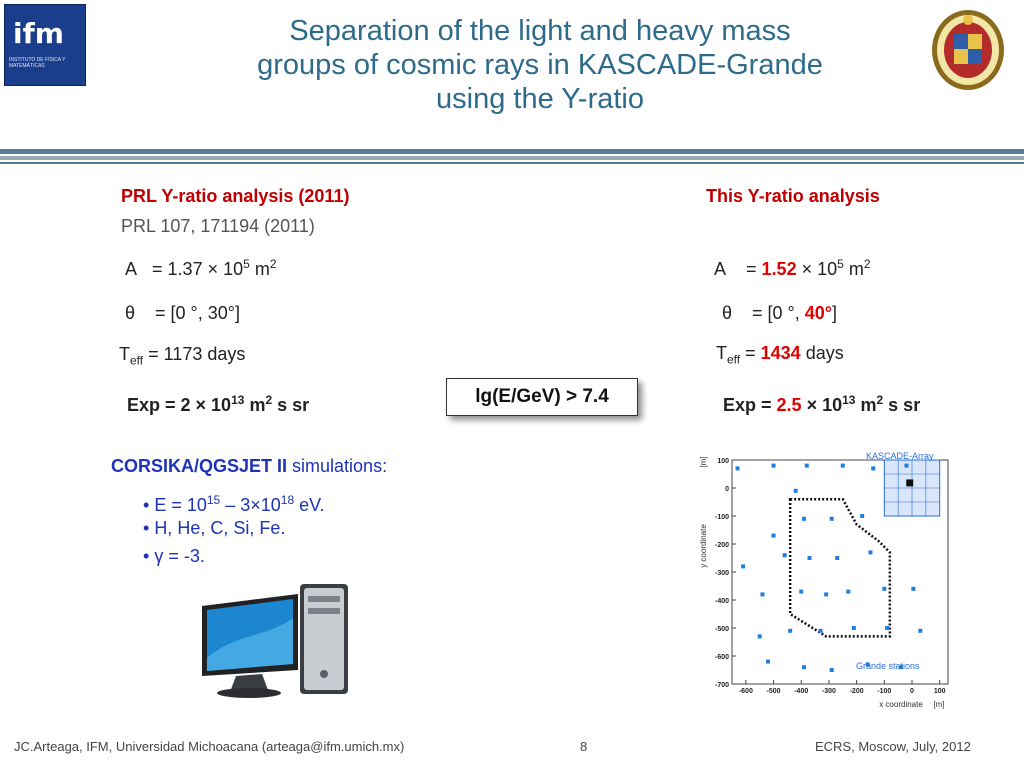  I want to click on y-tick-label: -300, so click(722, 573).